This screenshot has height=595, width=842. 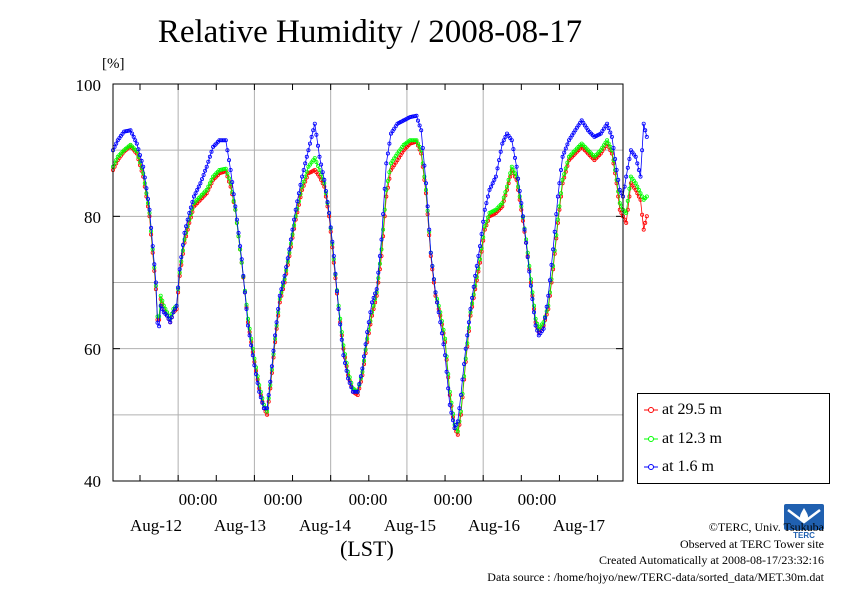 I want to click on x-date-label: Aug-17, so click(x=579, y=525).